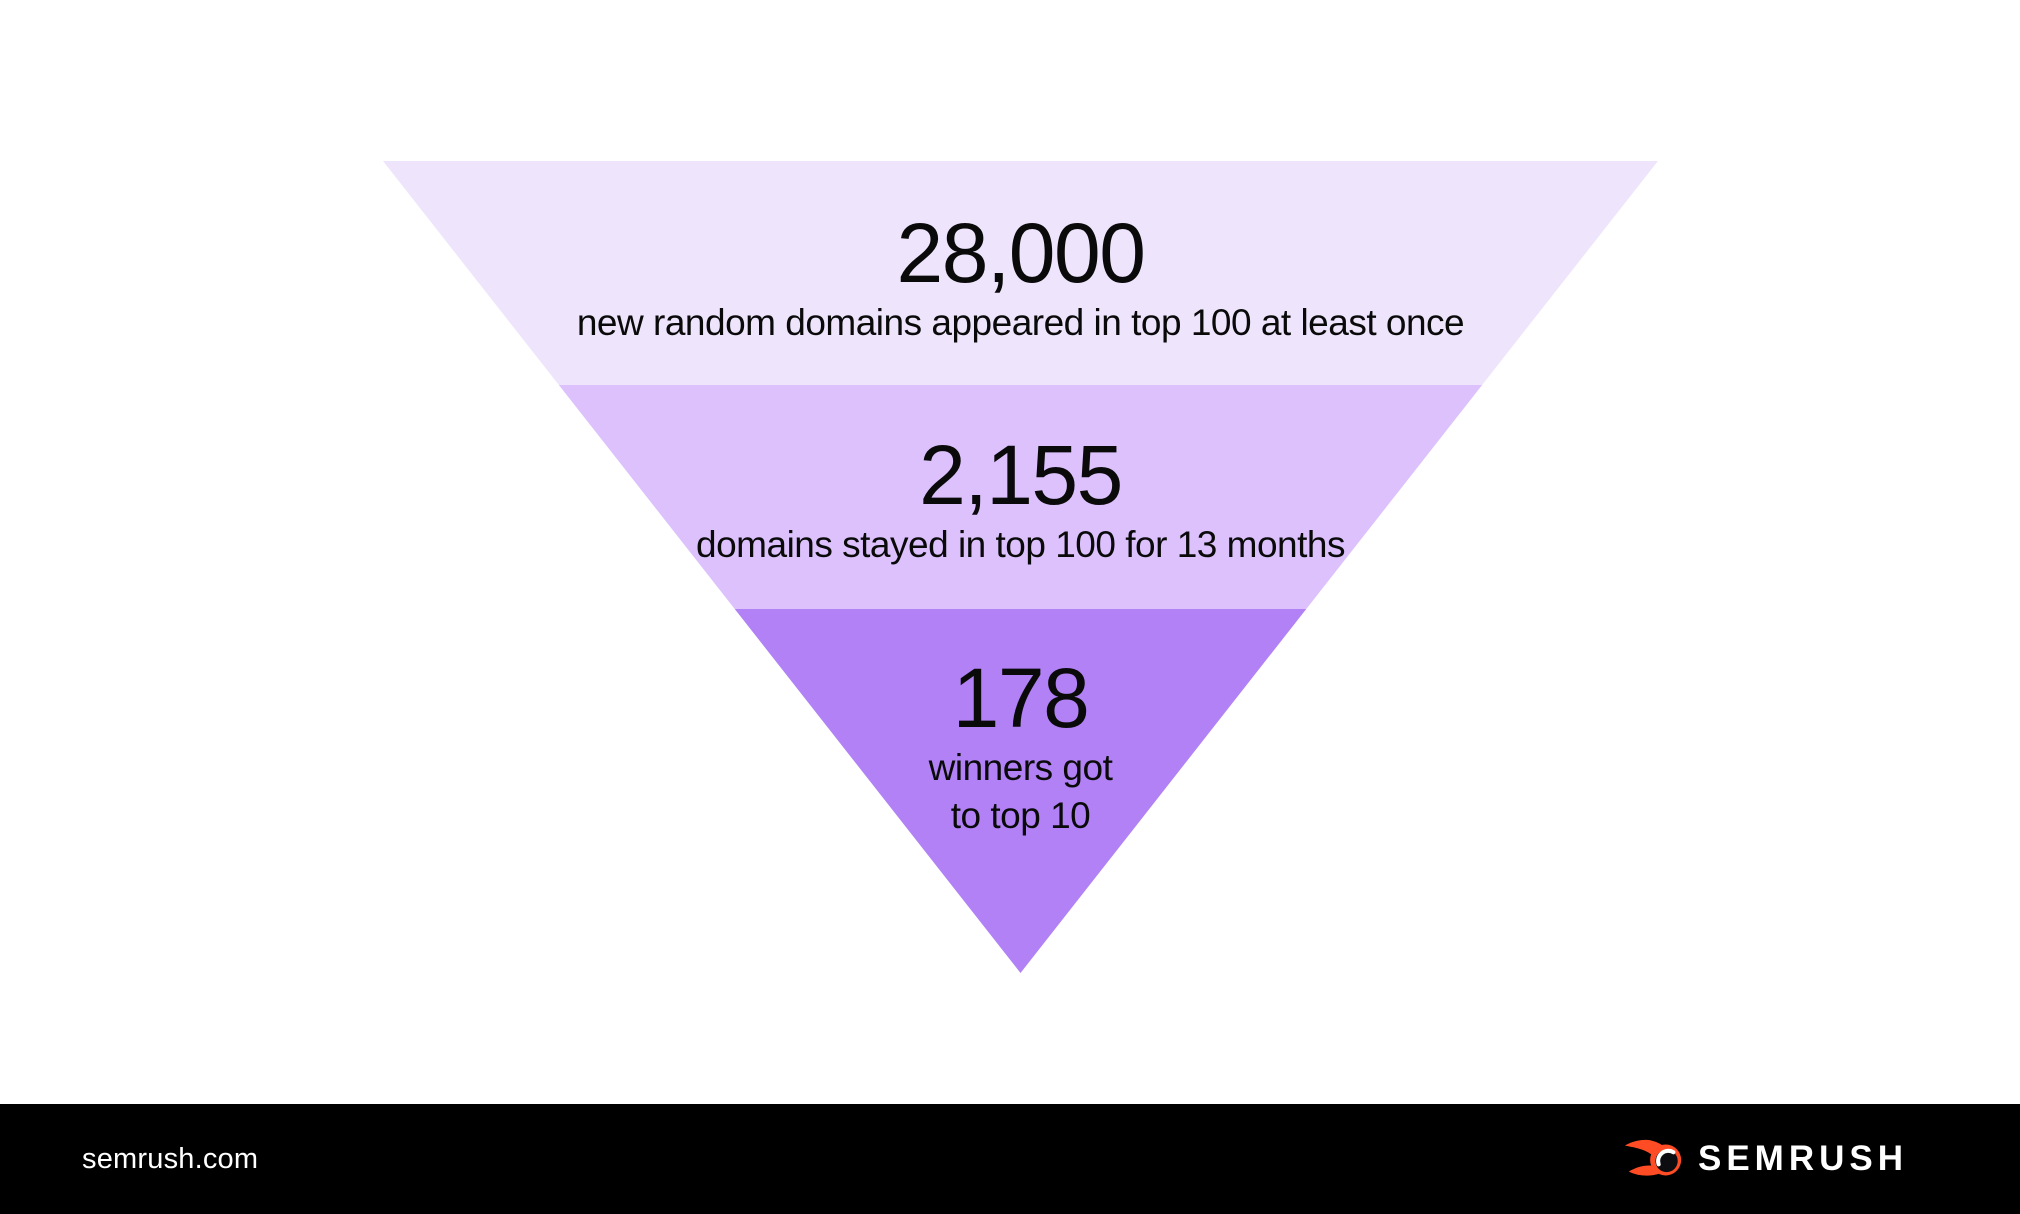 This screenshot has height=1214, width=2020. Describe the element at coordinates (1021, 475) in the screenshot. I see `stage-value-middle: 2,155` at that location.